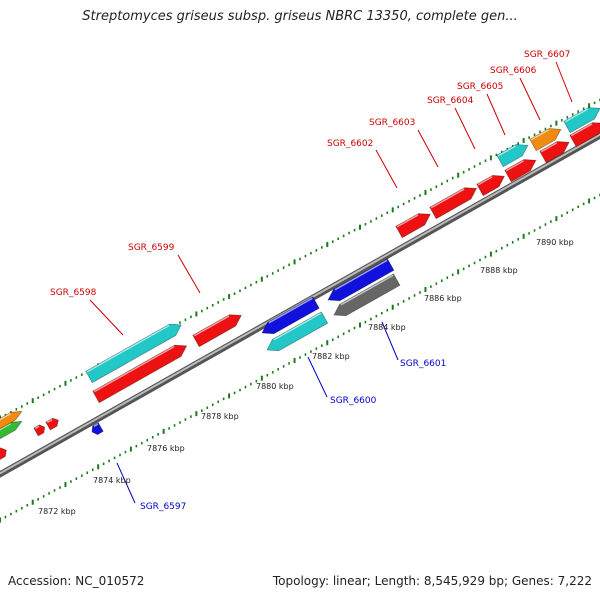 The width and height of the screenshot is (600, 600). What do you see at coordinates (450, 101) in the screenshot?
I see `gene-label-sgr-6604: SGR_6604` at bounding box center [450, 101].